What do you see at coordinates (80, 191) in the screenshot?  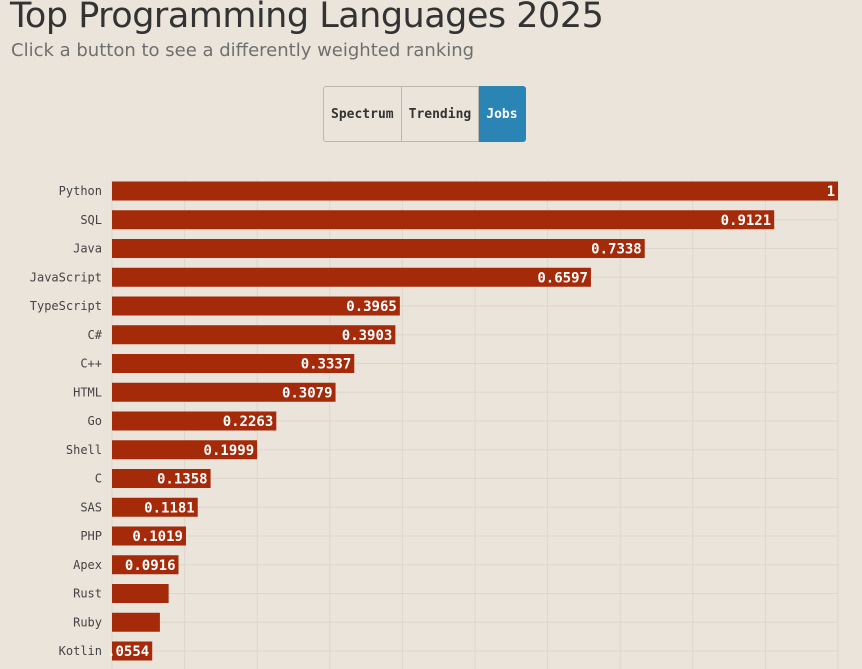 I see `category-label: Python` at bounding box center [80, 191].